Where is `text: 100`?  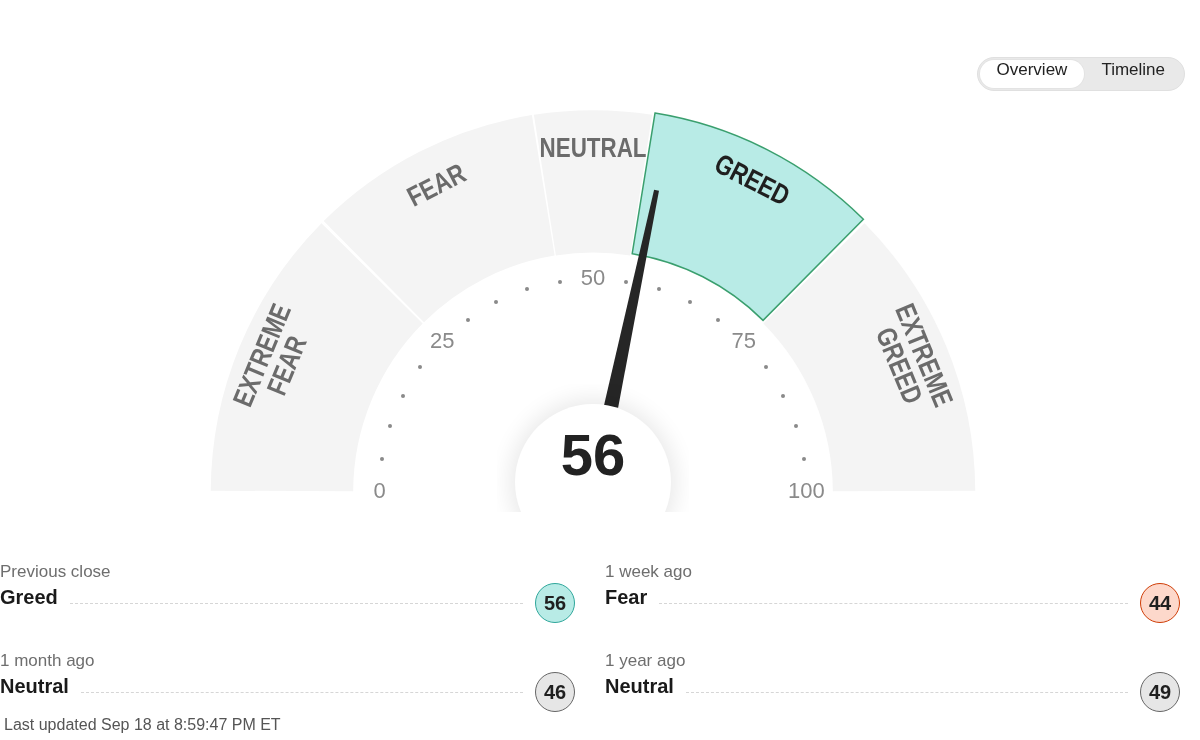 text: 100 is located at coordinates (806, 491).